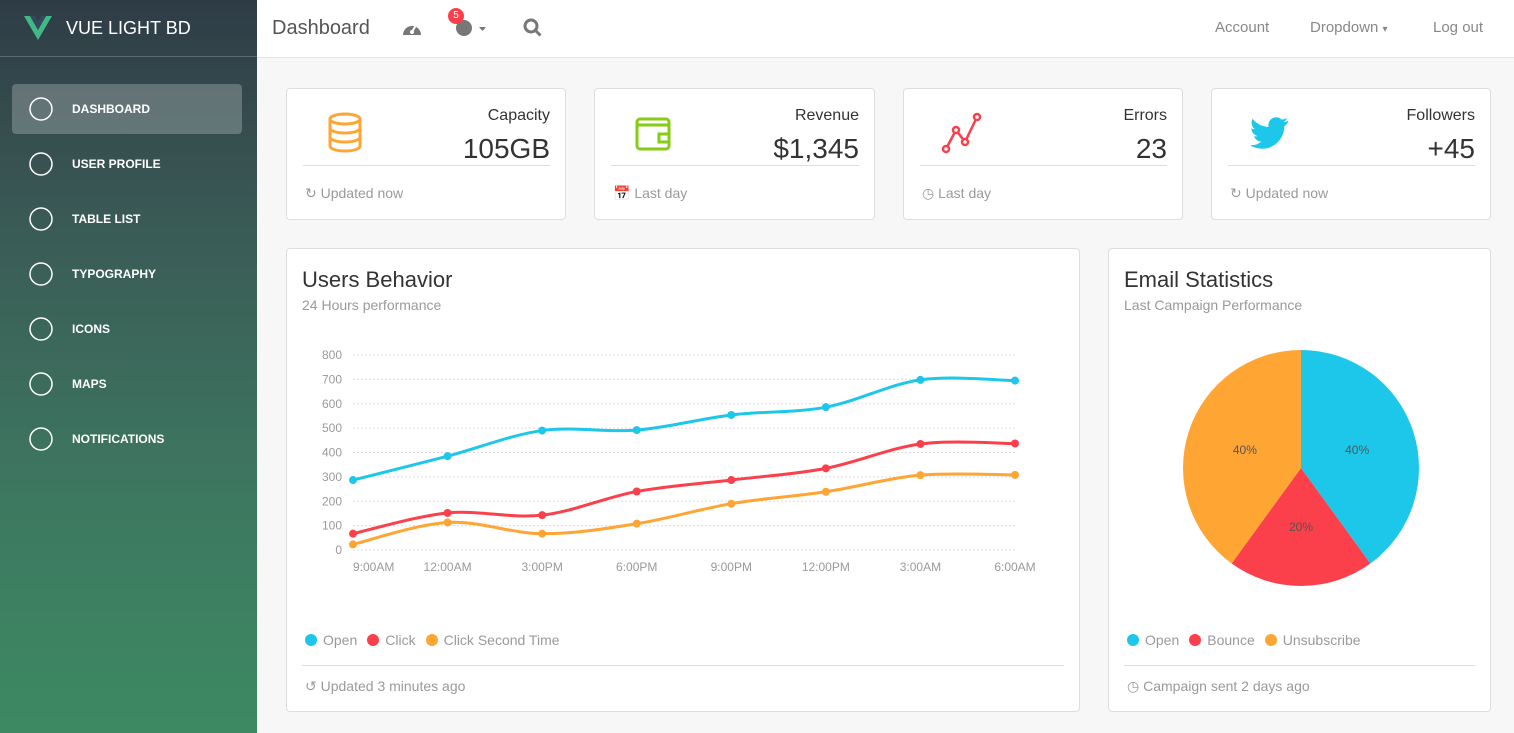 Image resolution: width=1514 pixels, height=733 pixels. What do you see at coordinates (1014, 567) in the screenshot?
I see `x-tick-label: 6:00AM` at bounding box center [1014, 567].